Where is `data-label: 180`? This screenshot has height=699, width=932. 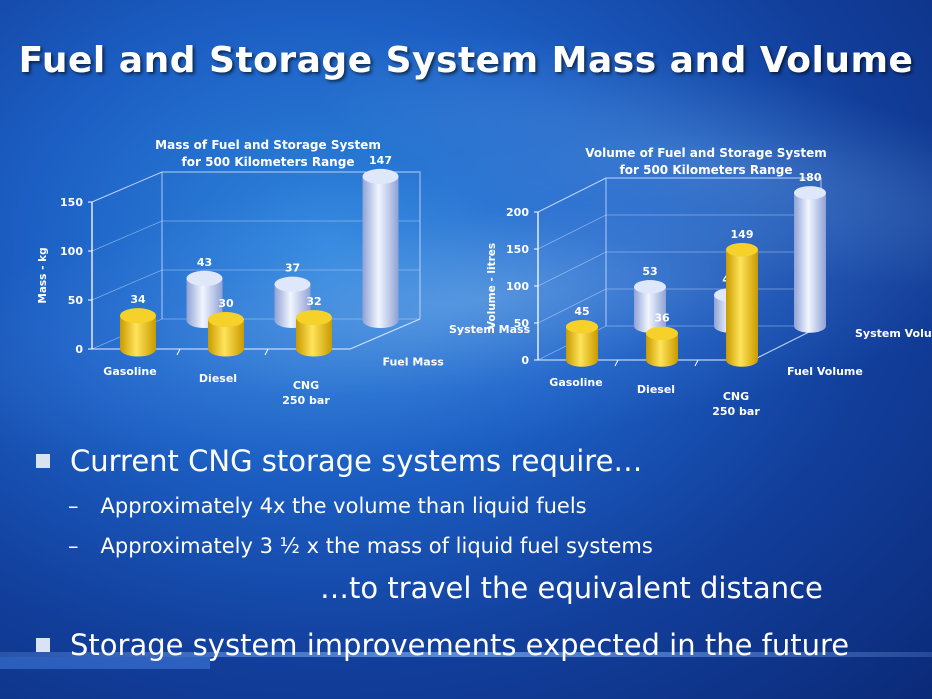
data-label: 180 is located at coordinates (810, 177).